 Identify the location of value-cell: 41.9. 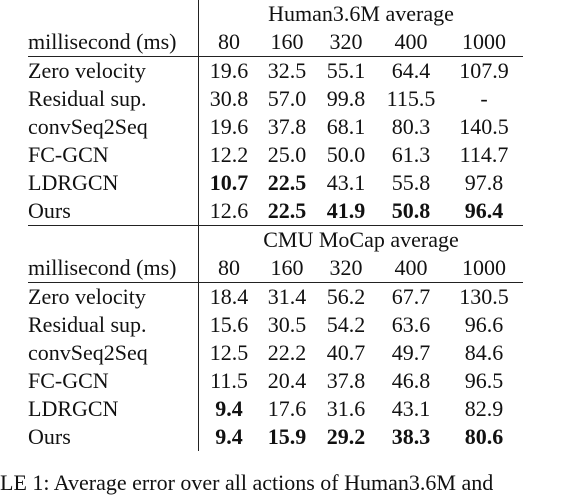
(346, 211).